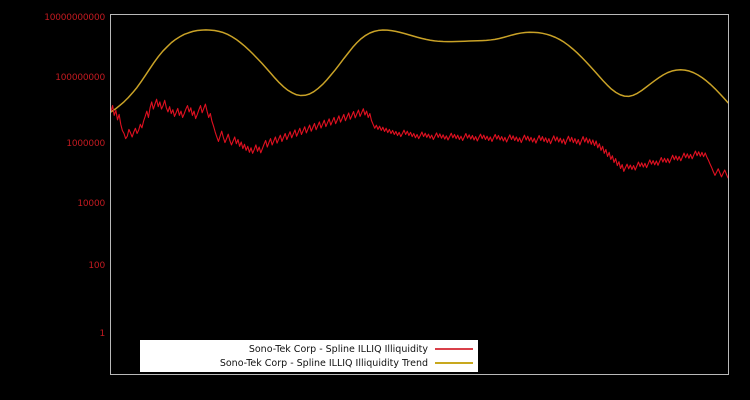 The height and width of the screenshot is (400, 750). What do you see at coordinates (74, 18) in the screenshot?
I see `y-tick-label-0: 10000000000` at bounding box center [74, 18].